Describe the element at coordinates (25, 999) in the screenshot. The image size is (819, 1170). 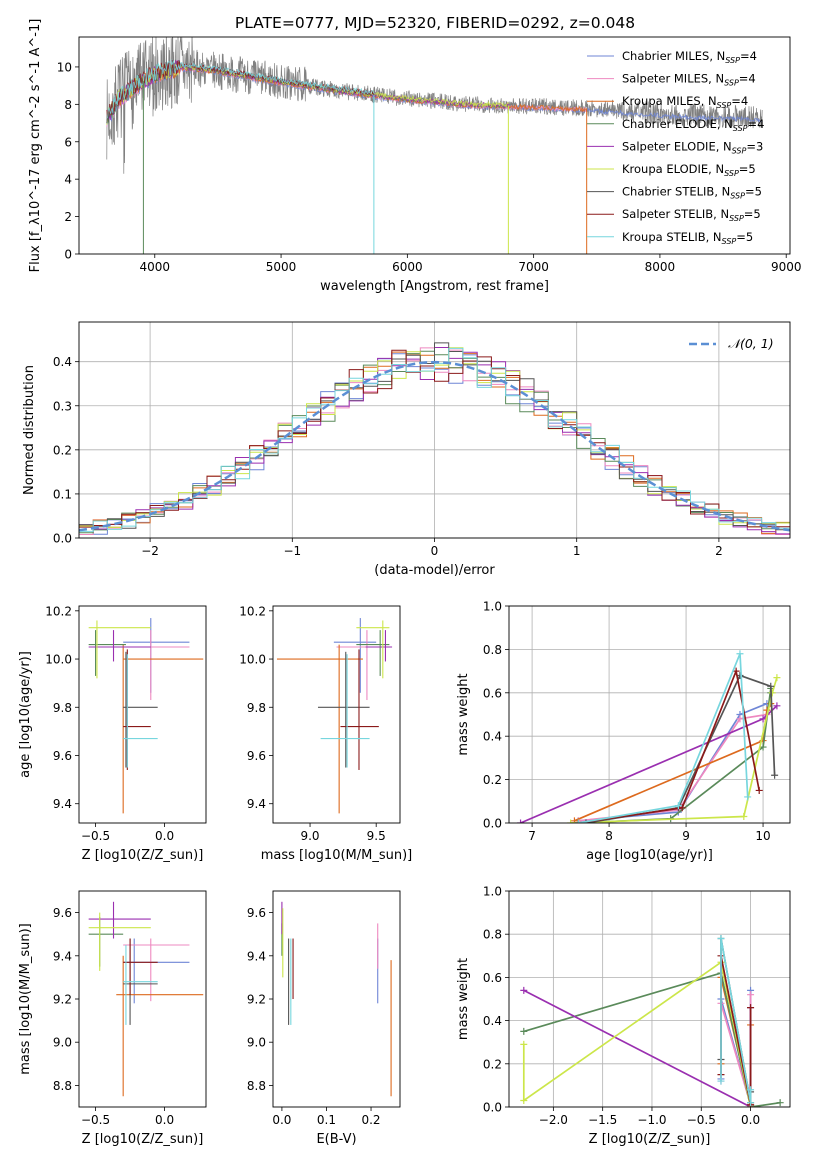
I see `y-axis-label: mass [log10(M/M_sun)]` at that location.